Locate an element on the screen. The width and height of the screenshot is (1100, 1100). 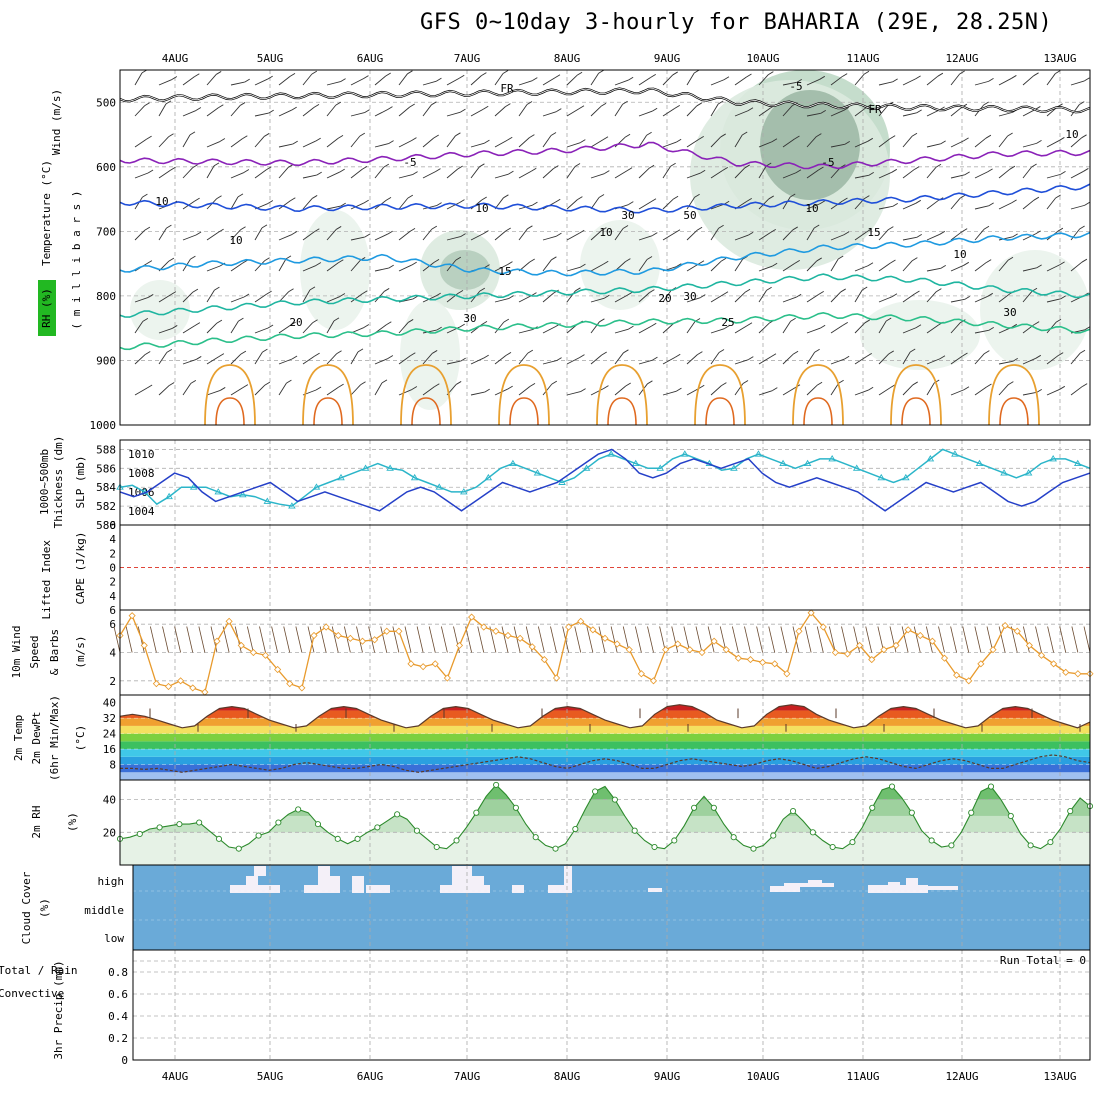
rh-line is located at coordinates (605, 817).